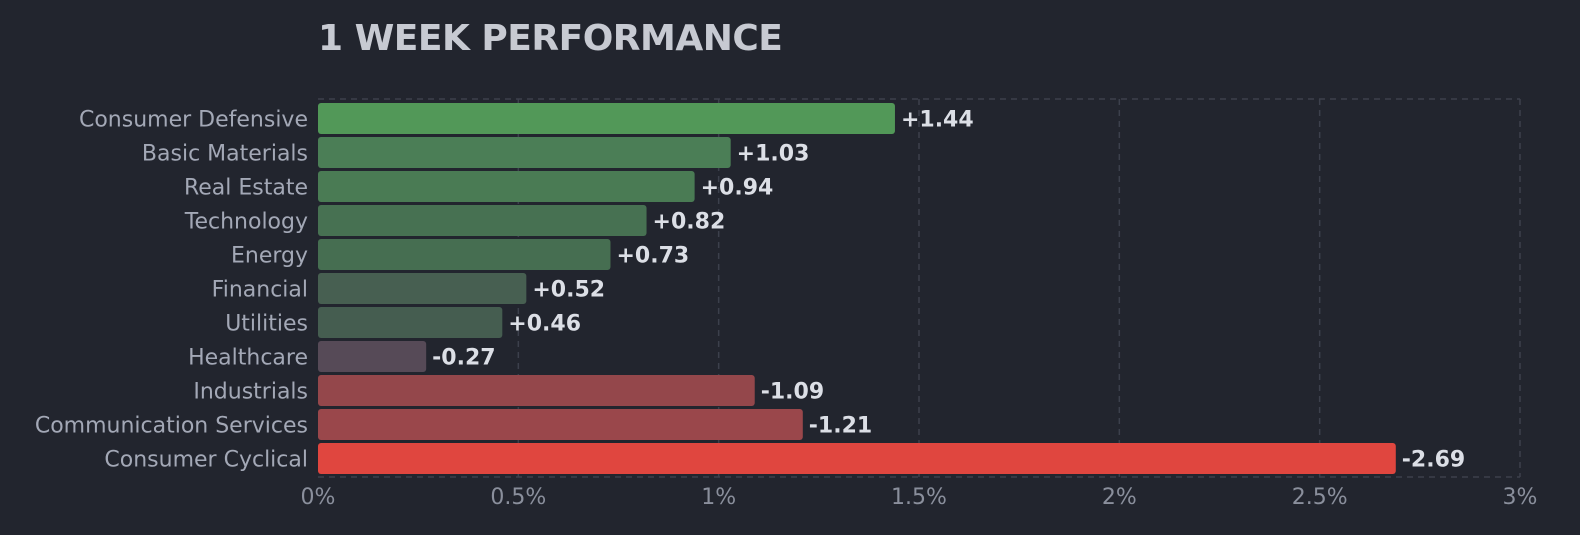  What do you see at coordinates (550, 38) in the screenshot?
I see `chart-title: 1 WEEK PERFORMANCE` at bounding box center [550, 38].